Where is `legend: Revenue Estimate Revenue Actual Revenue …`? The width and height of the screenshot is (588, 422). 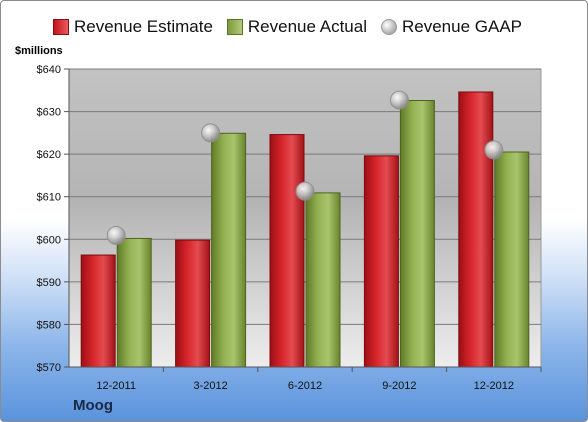
legend: Revenue Estimate Revenue Actual Revenue … is located at coordinates (294, 27).